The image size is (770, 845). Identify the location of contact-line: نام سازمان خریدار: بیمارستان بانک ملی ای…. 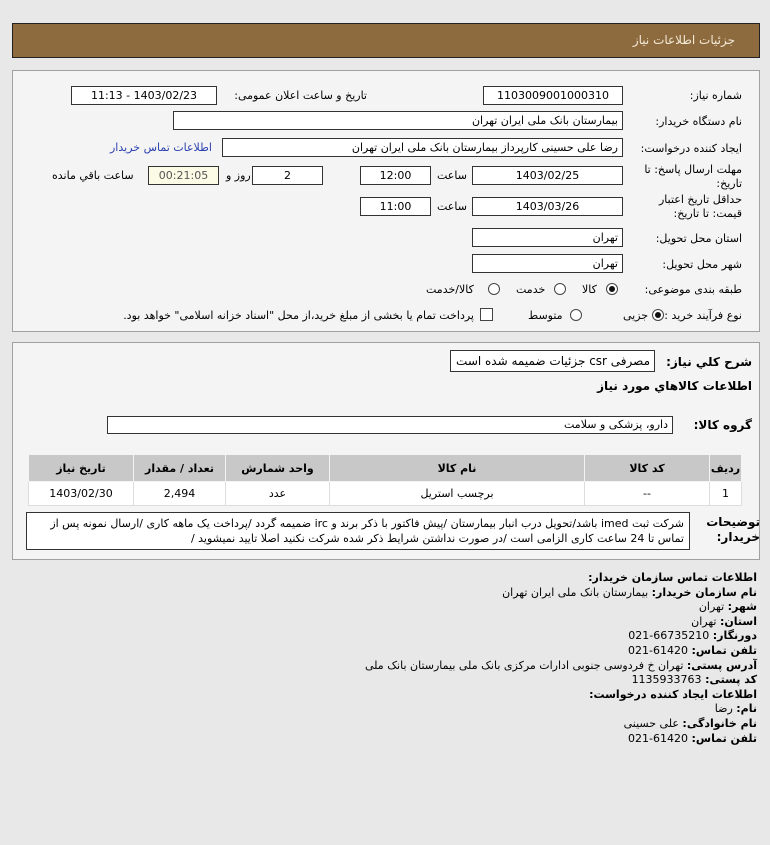
(561, 593).